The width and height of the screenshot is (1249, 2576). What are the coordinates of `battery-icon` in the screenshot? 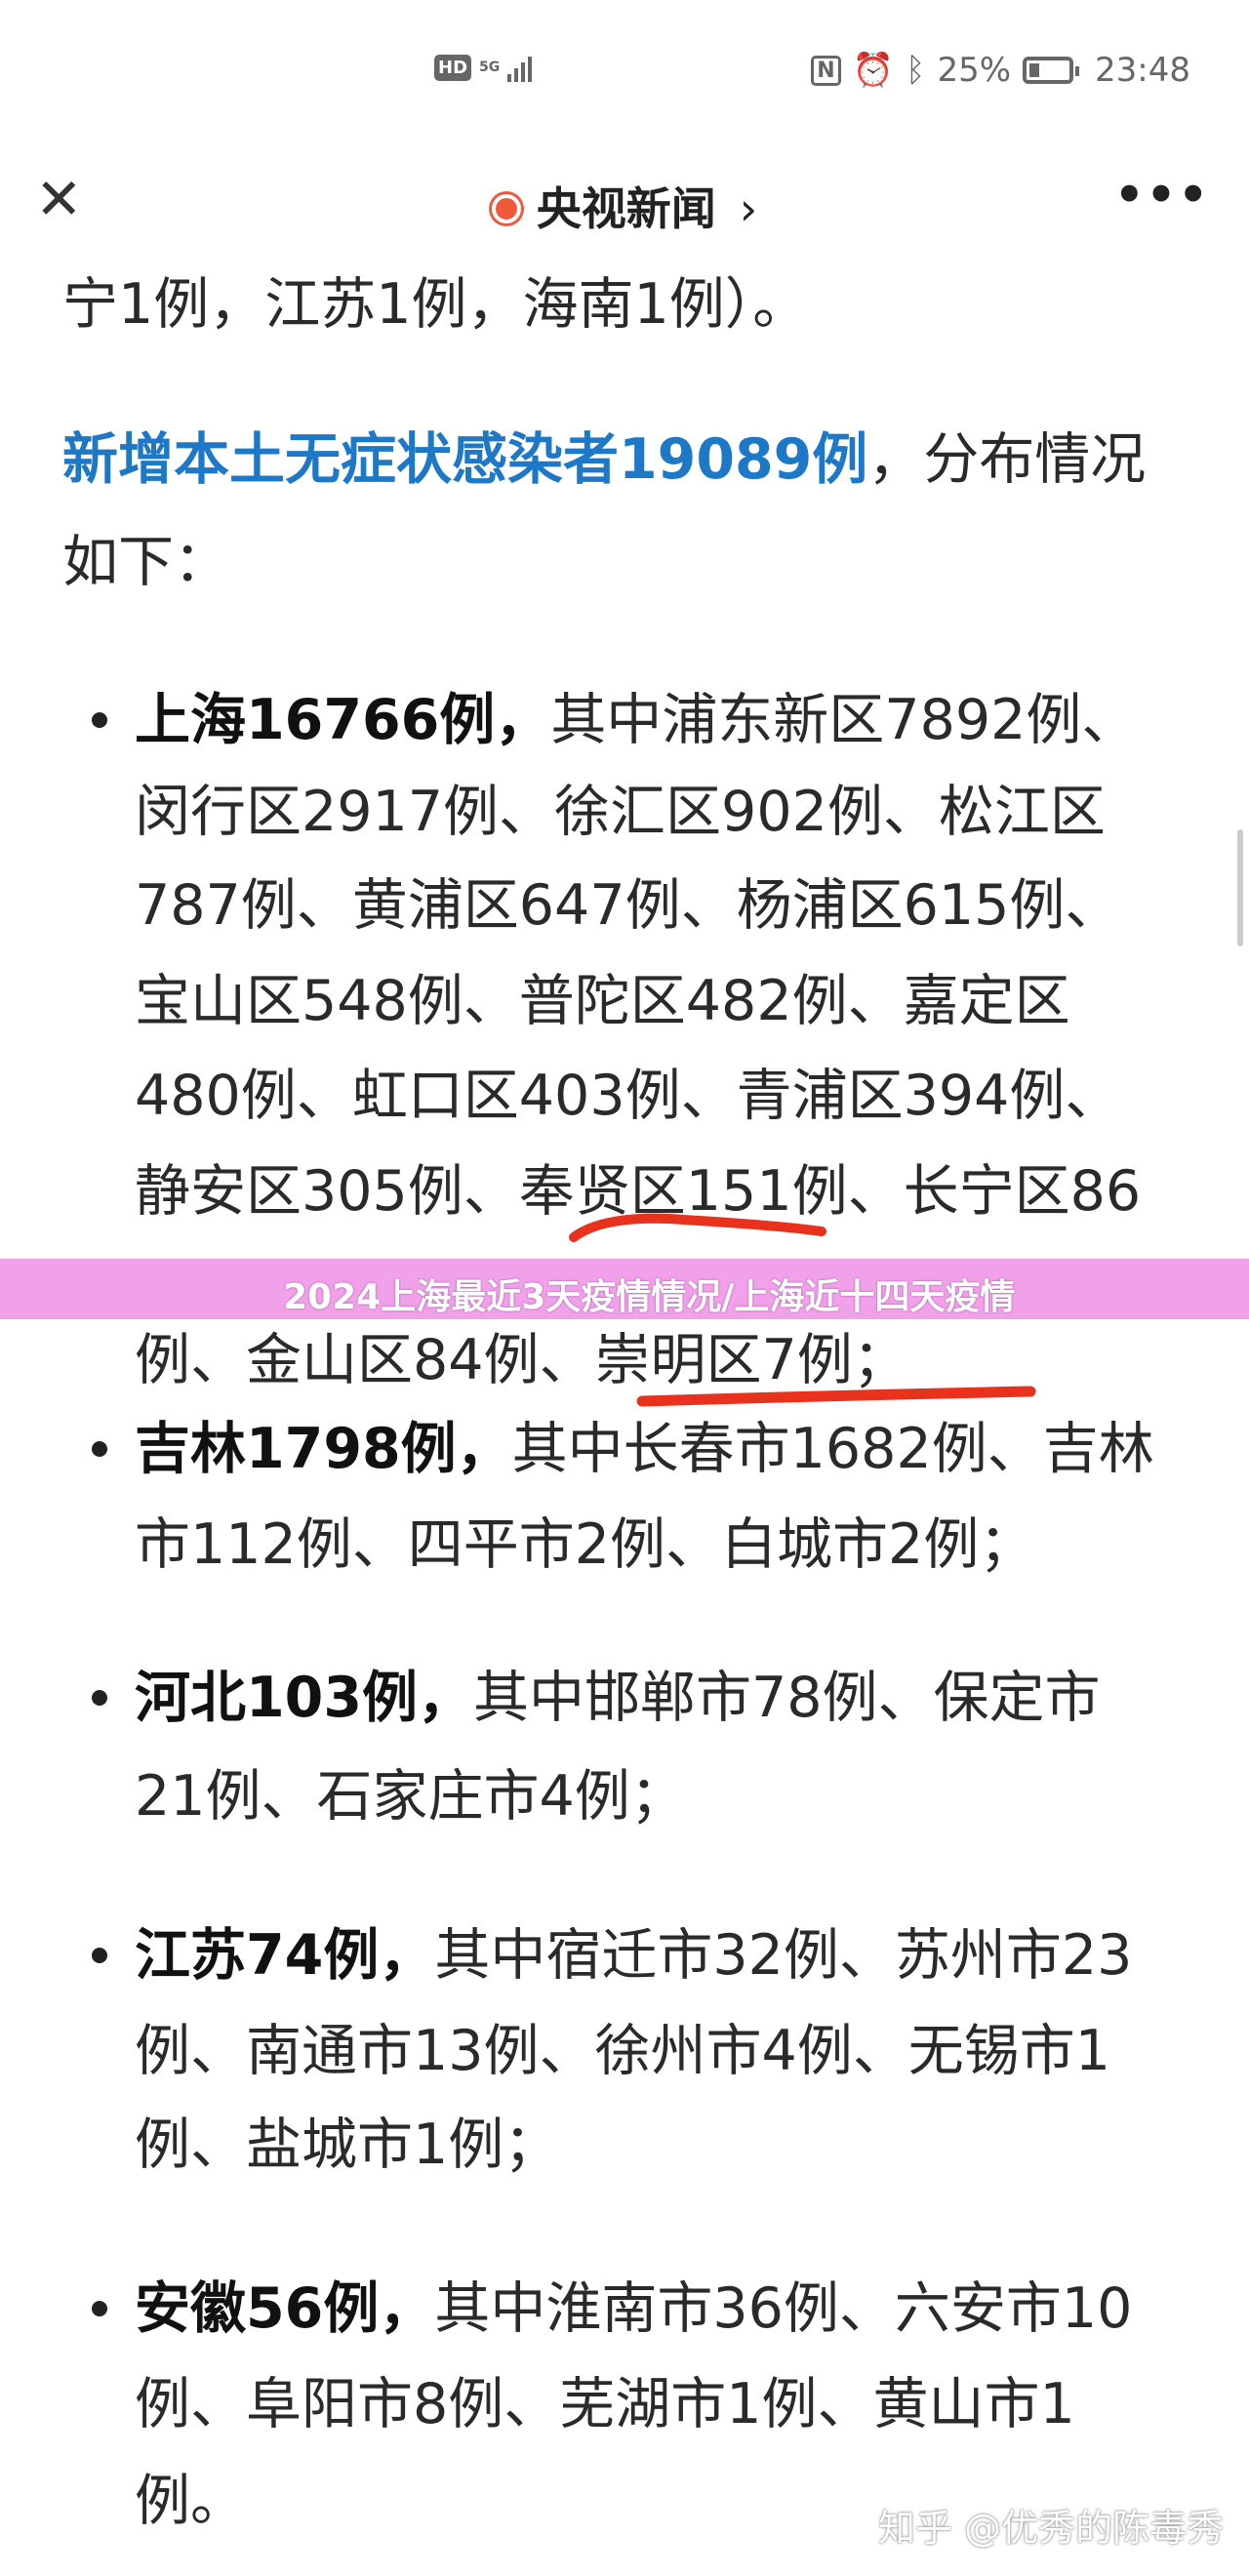 It's located at (1051, 70).